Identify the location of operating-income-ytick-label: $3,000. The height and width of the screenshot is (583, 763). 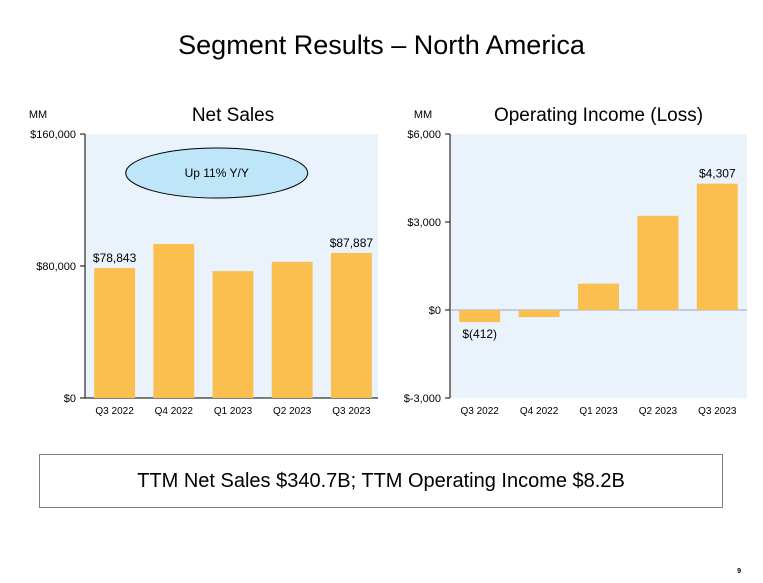
(424, 223).